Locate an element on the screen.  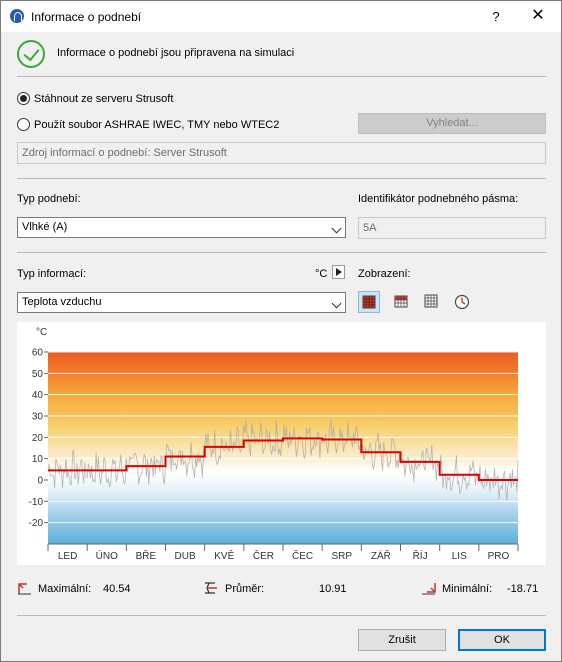
zone-id-field: 5A is located at coordinates (452, 228).